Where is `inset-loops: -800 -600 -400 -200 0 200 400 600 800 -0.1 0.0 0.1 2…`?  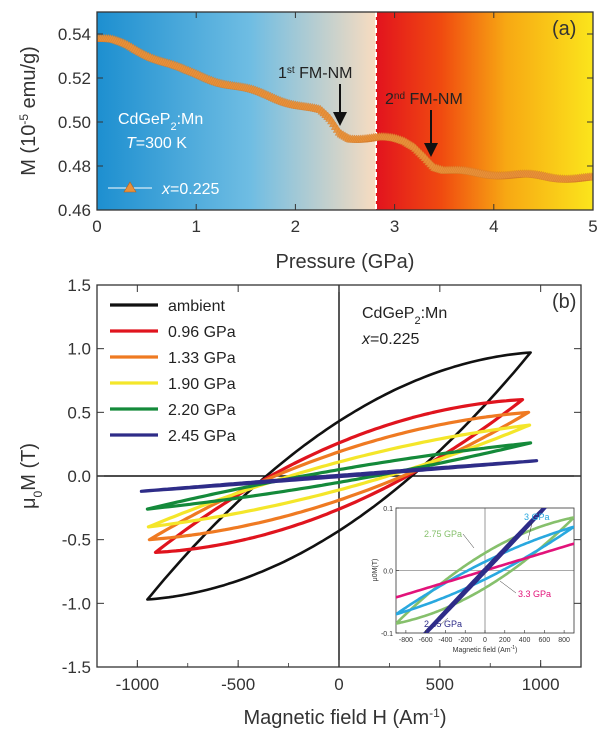 inset-loops: -800 -600 -400 -200 0 200 400 600 800 -0.1 0.0 0.1 2… is located at coordinates (477, 575).